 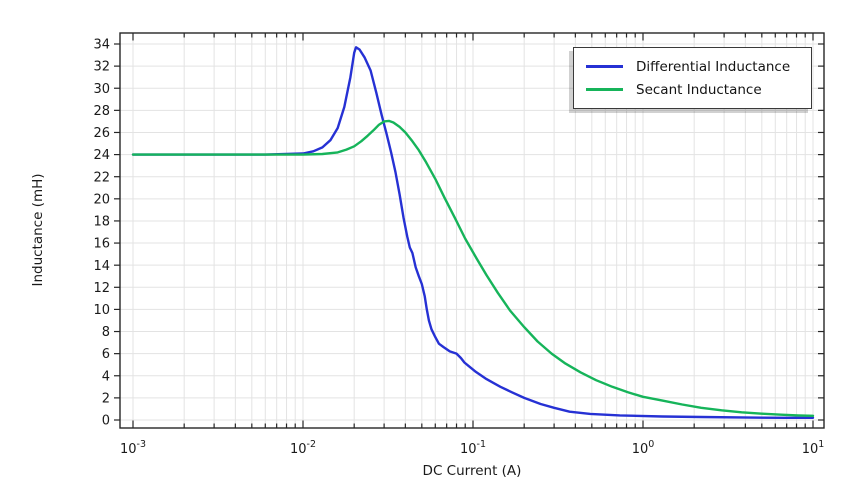 What do you see at coordinates (38, 230) in the screenshot?
I see `y-axis-title: Inductance (mH)` at bounding box center [38, 230].